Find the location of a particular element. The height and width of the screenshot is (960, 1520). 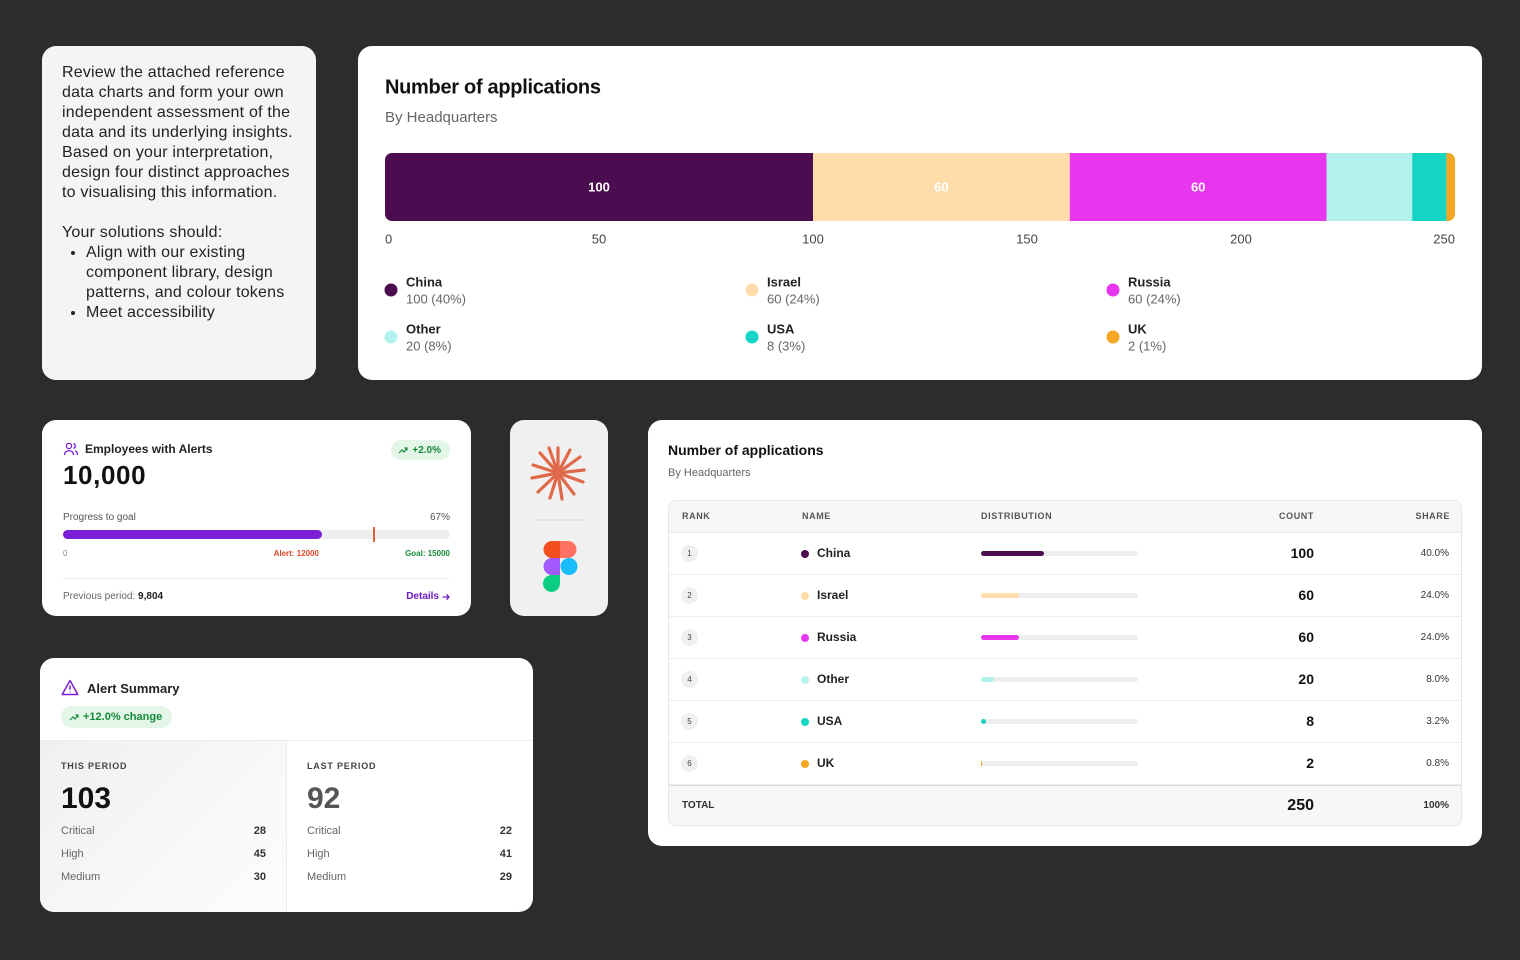

previous-value: 9,804 is located at coordinates (151, 596).